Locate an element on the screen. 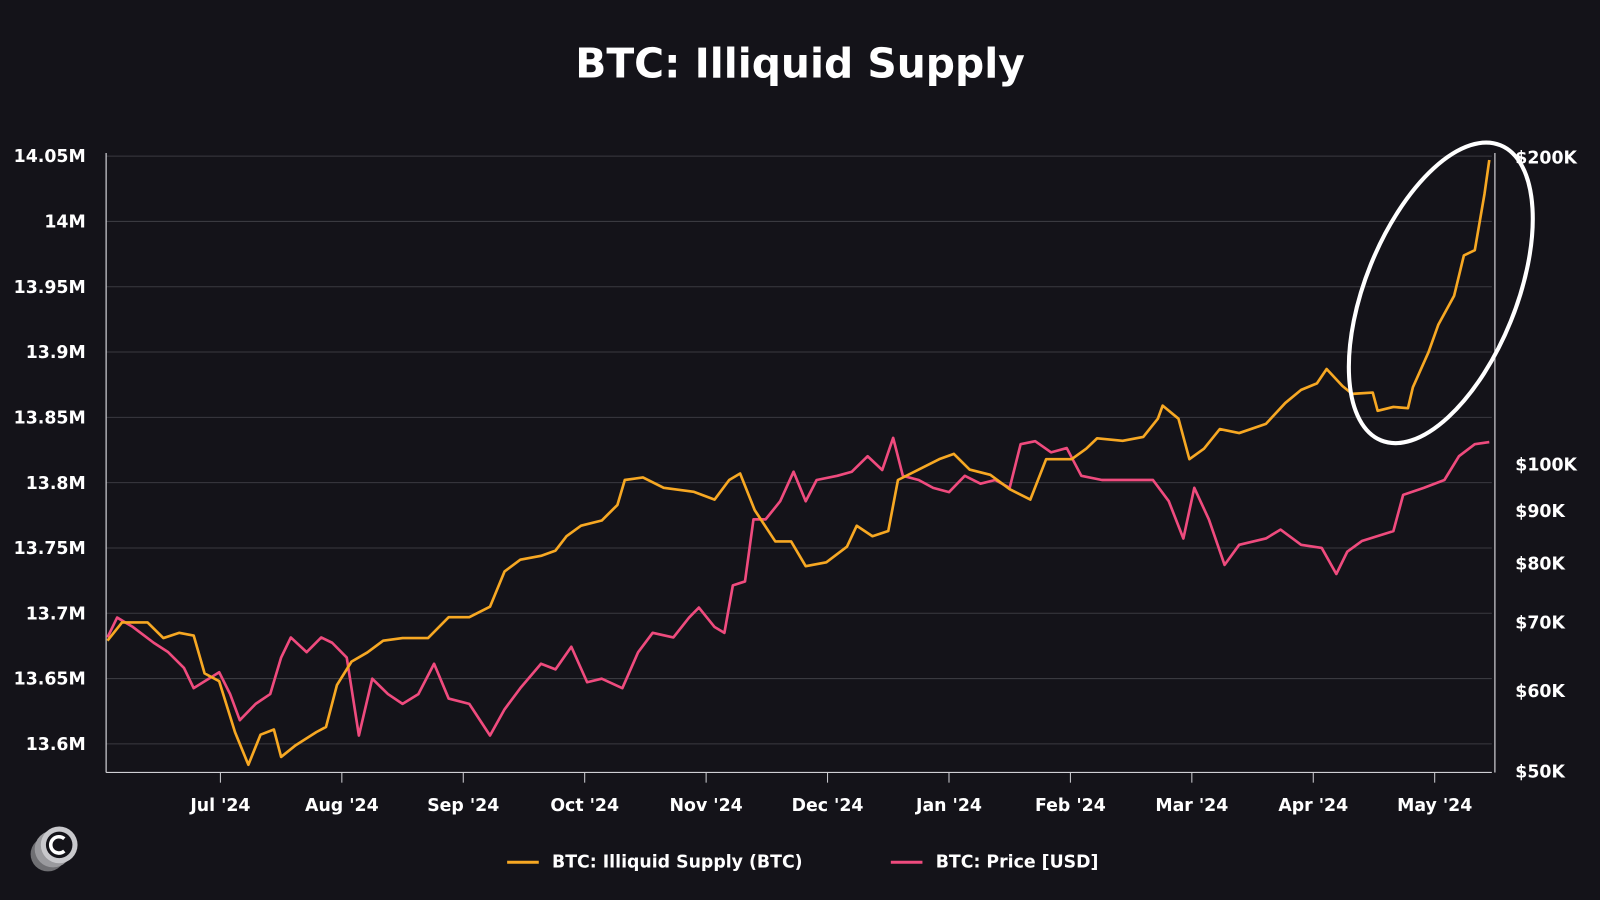 The height and width of the screenshot is (900, 1600). right-tick-label: $80K is located at coordinates (1540, 564).